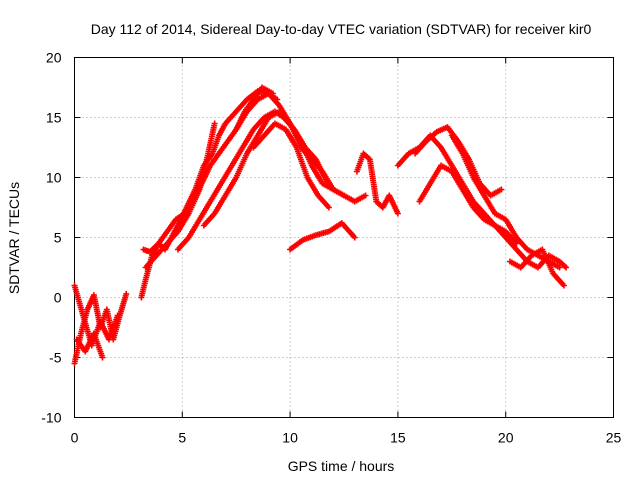  I want to click on x-tick-label: 5, so click(182, 438).